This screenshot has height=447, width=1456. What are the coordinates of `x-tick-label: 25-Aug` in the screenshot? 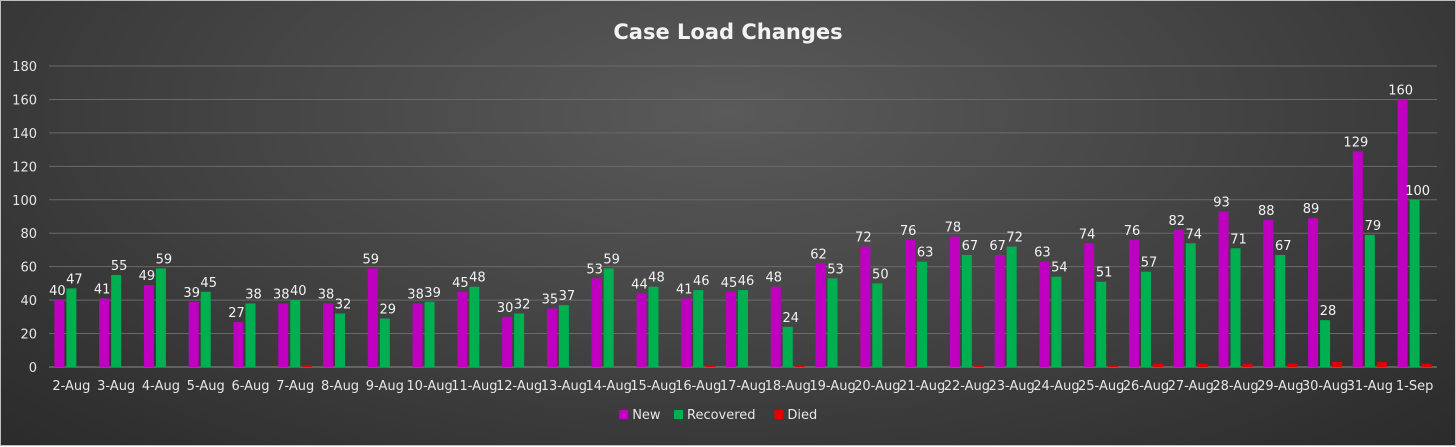 It's located at (1101, 386).